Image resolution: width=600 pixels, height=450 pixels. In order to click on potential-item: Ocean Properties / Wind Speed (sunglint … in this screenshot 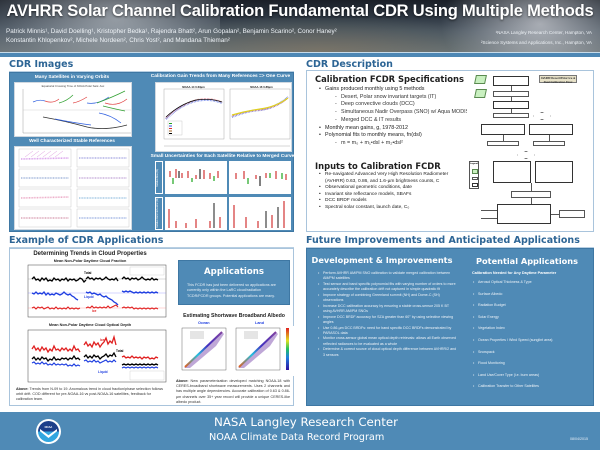, I will do `click(532, 344)`.